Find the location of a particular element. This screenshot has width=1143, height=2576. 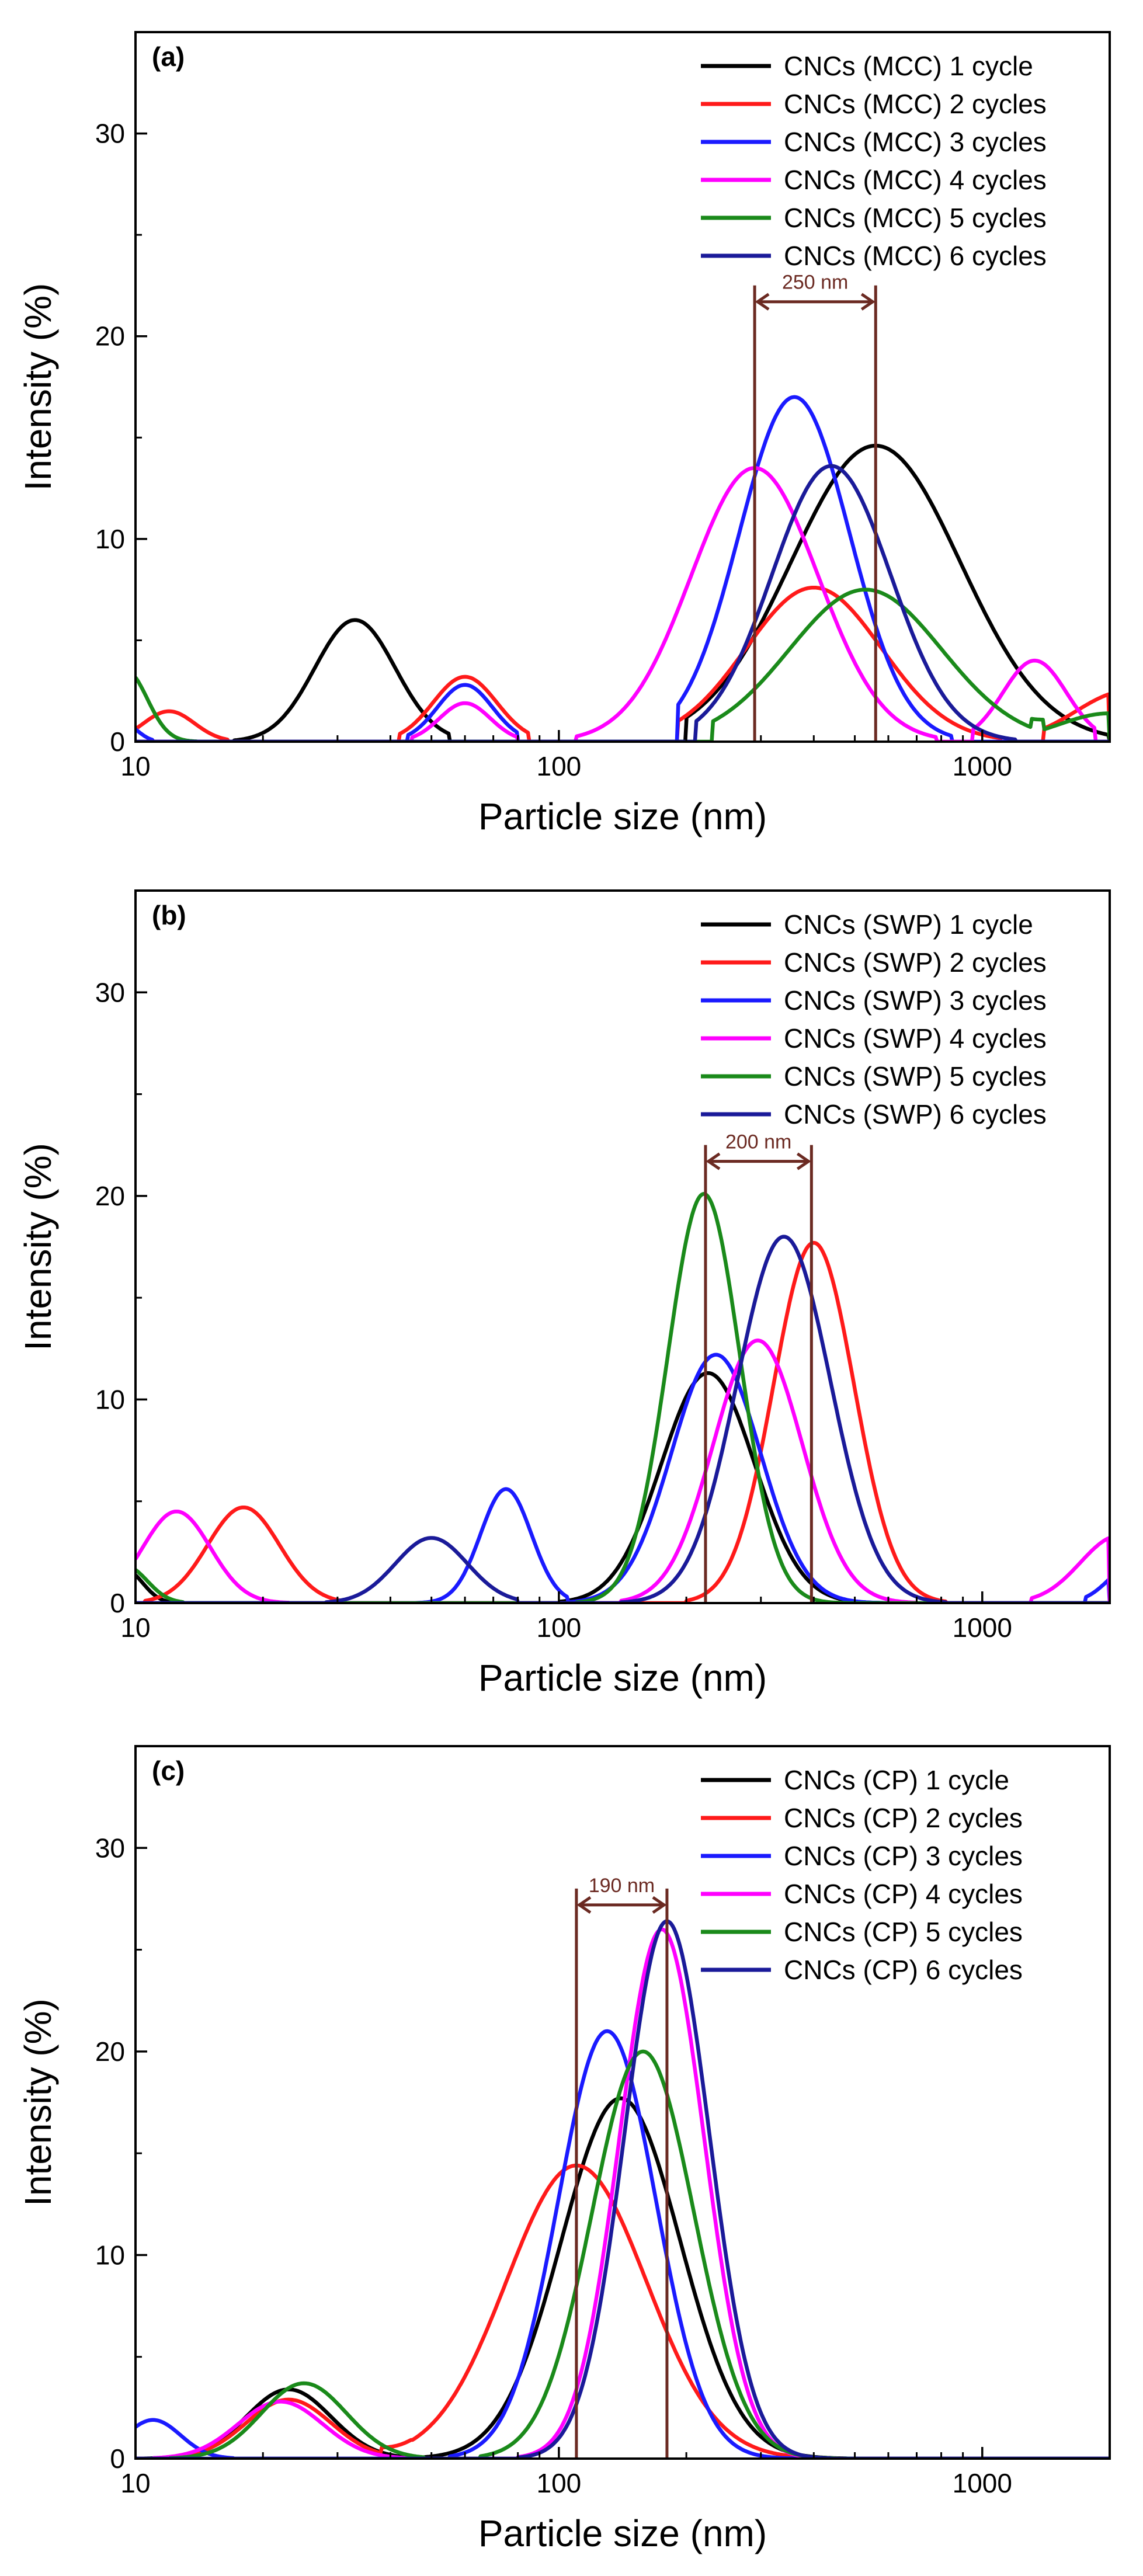

chart-1-y-tick-label: 30 is located at coordinates (110, 134).